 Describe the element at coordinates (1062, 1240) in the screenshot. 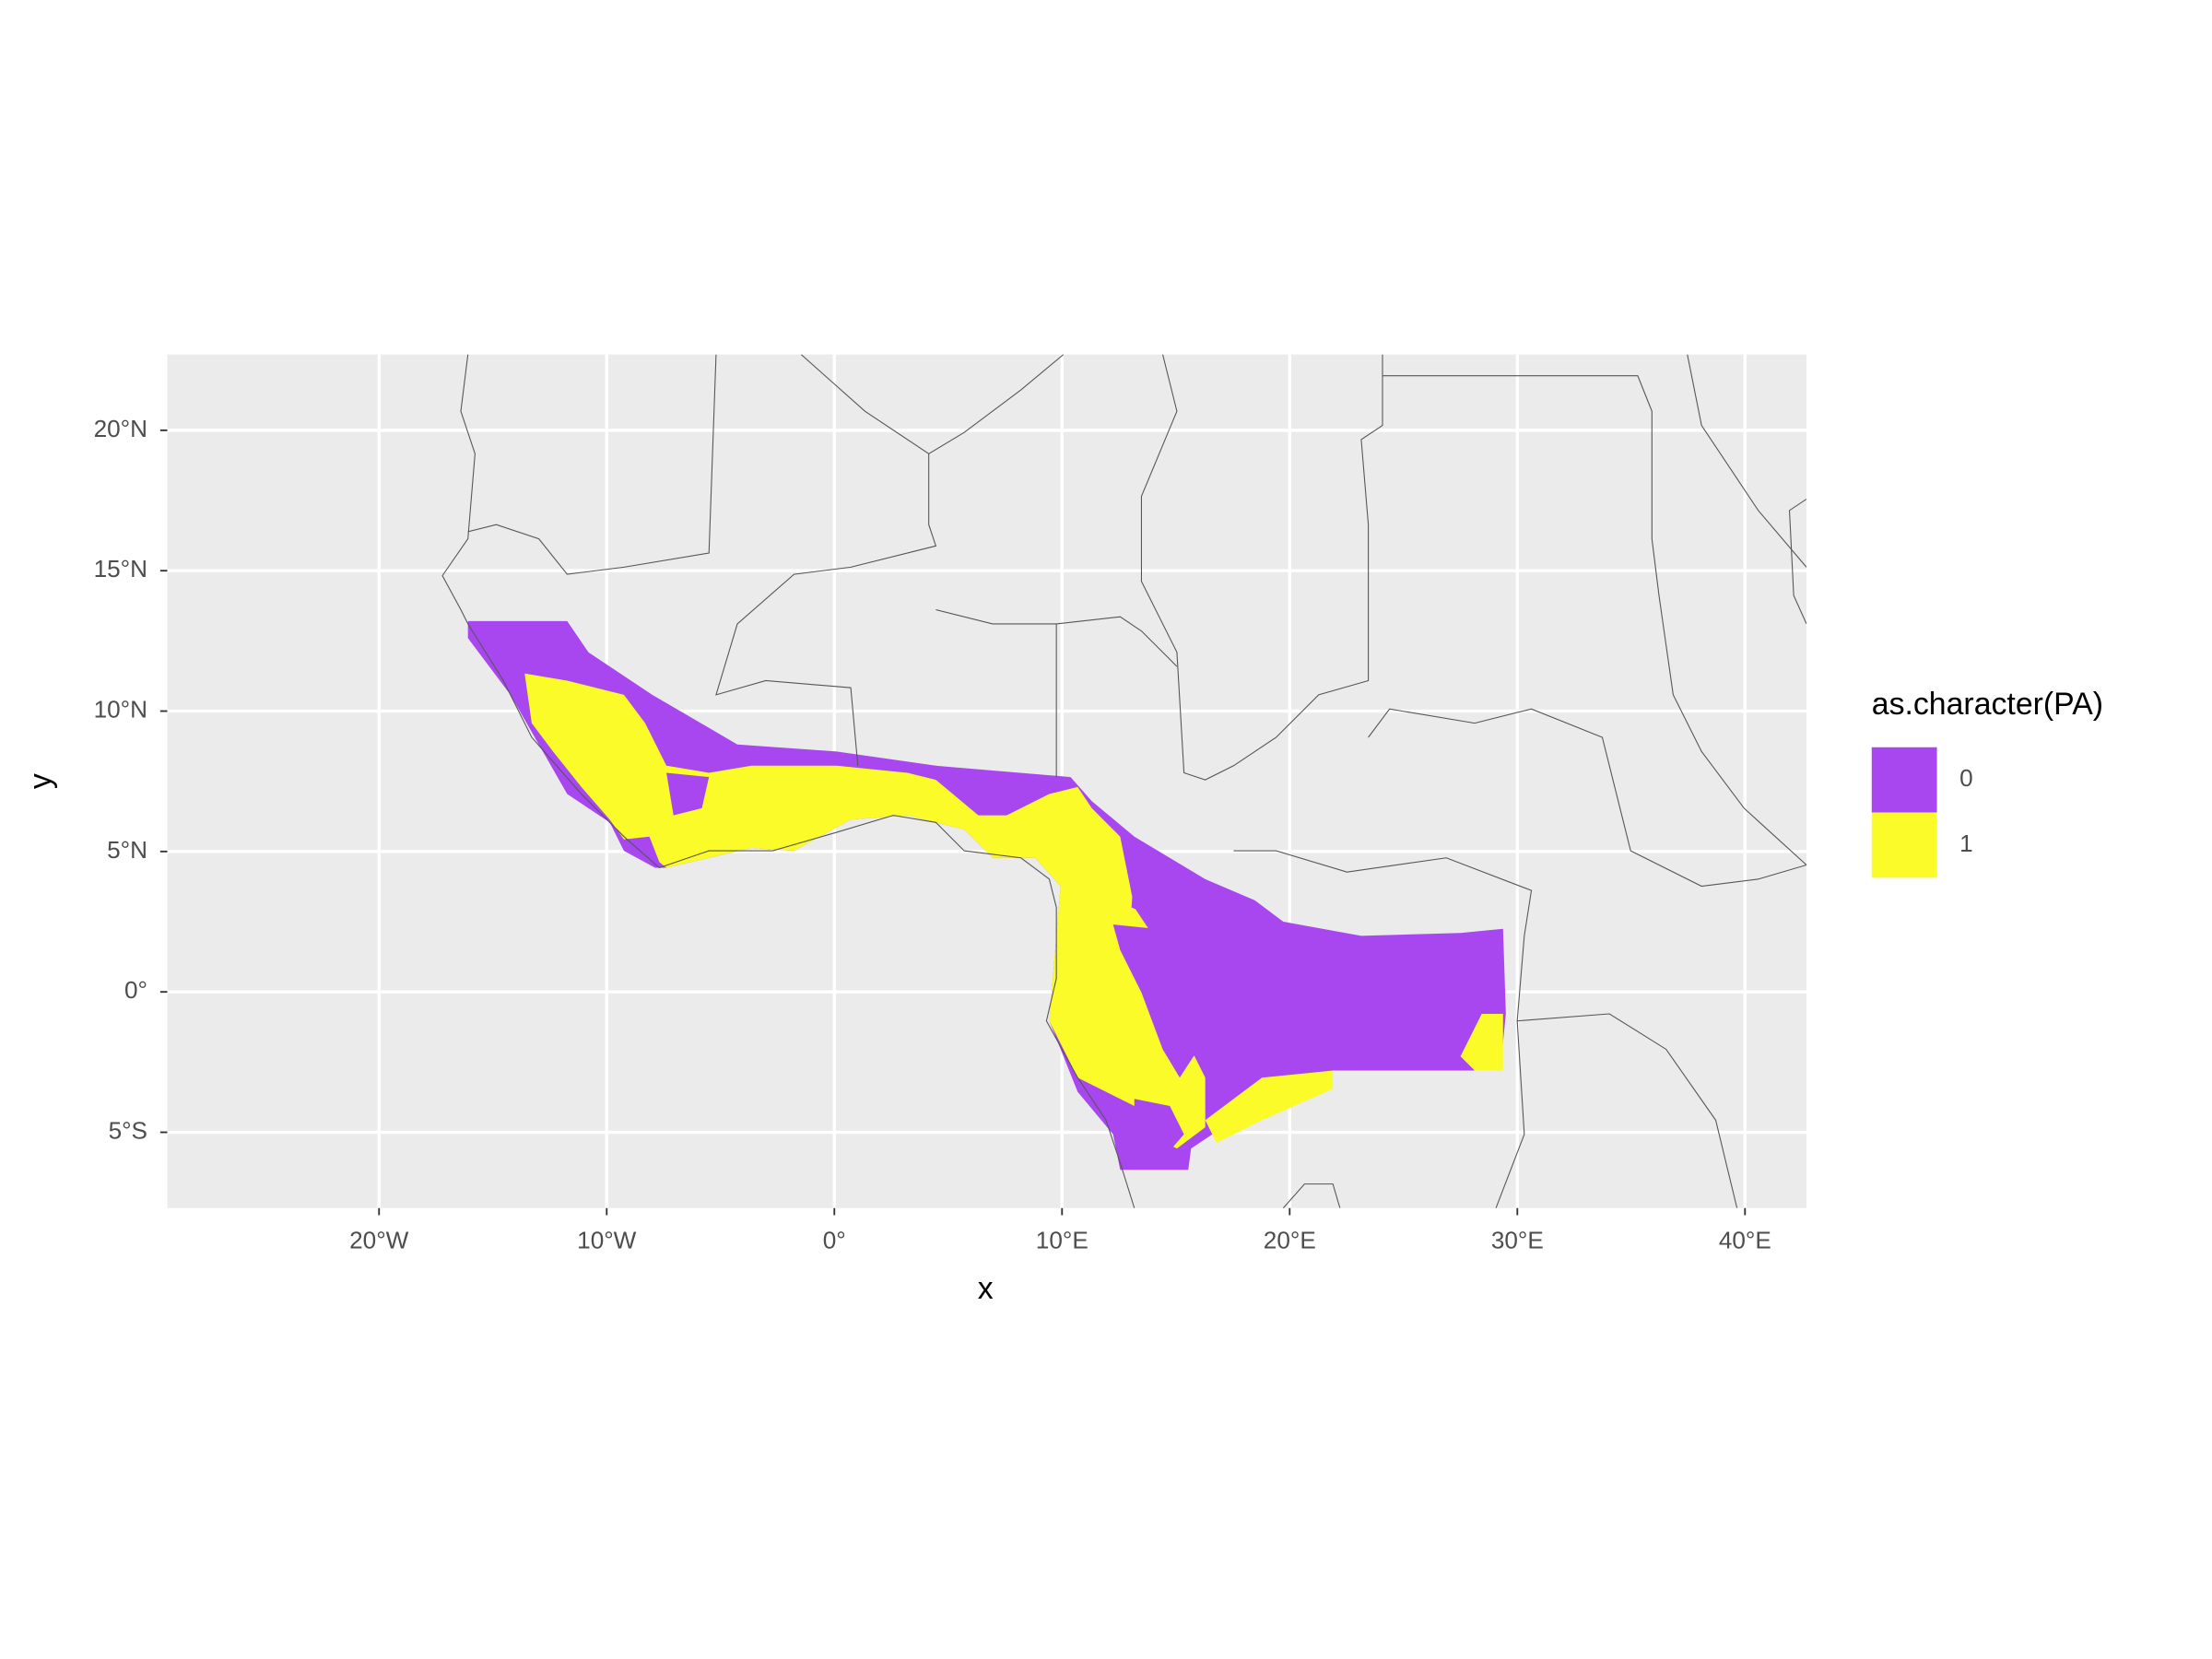

I see `x-tick-label: 10°E` at that location.